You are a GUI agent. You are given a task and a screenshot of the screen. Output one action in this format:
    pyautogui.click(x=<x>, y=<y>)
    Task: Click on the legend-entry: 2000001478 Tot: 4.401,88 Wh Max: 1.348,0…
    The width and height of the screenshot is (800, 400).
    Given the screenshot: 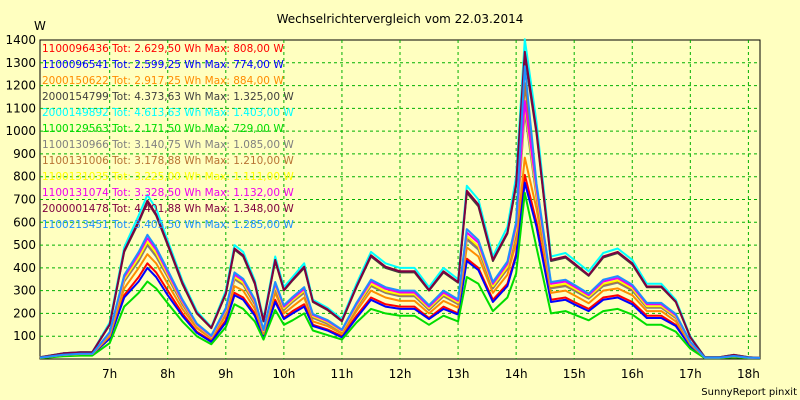 What is the action you would take?
    pyautogui.click(x=168, y=209)
    